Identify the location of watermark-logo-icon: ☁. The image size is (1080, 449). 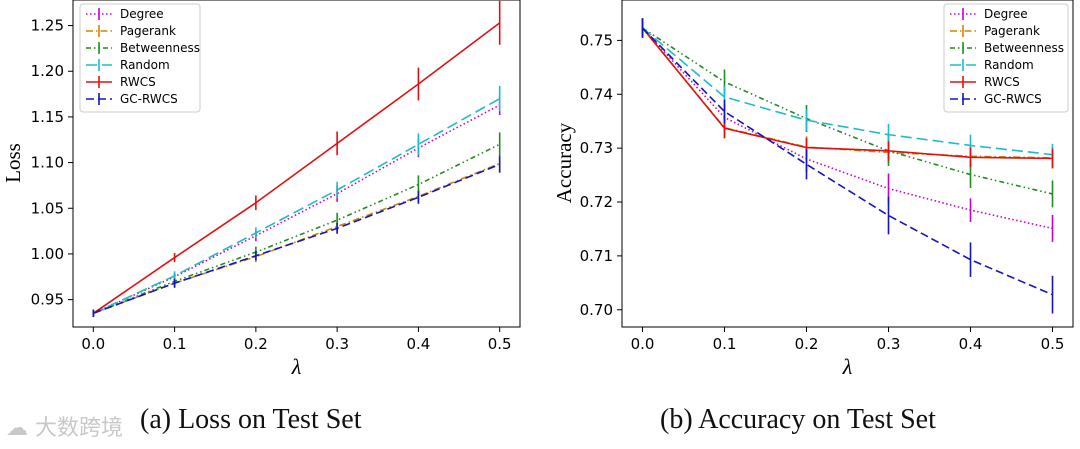
(17, 428).